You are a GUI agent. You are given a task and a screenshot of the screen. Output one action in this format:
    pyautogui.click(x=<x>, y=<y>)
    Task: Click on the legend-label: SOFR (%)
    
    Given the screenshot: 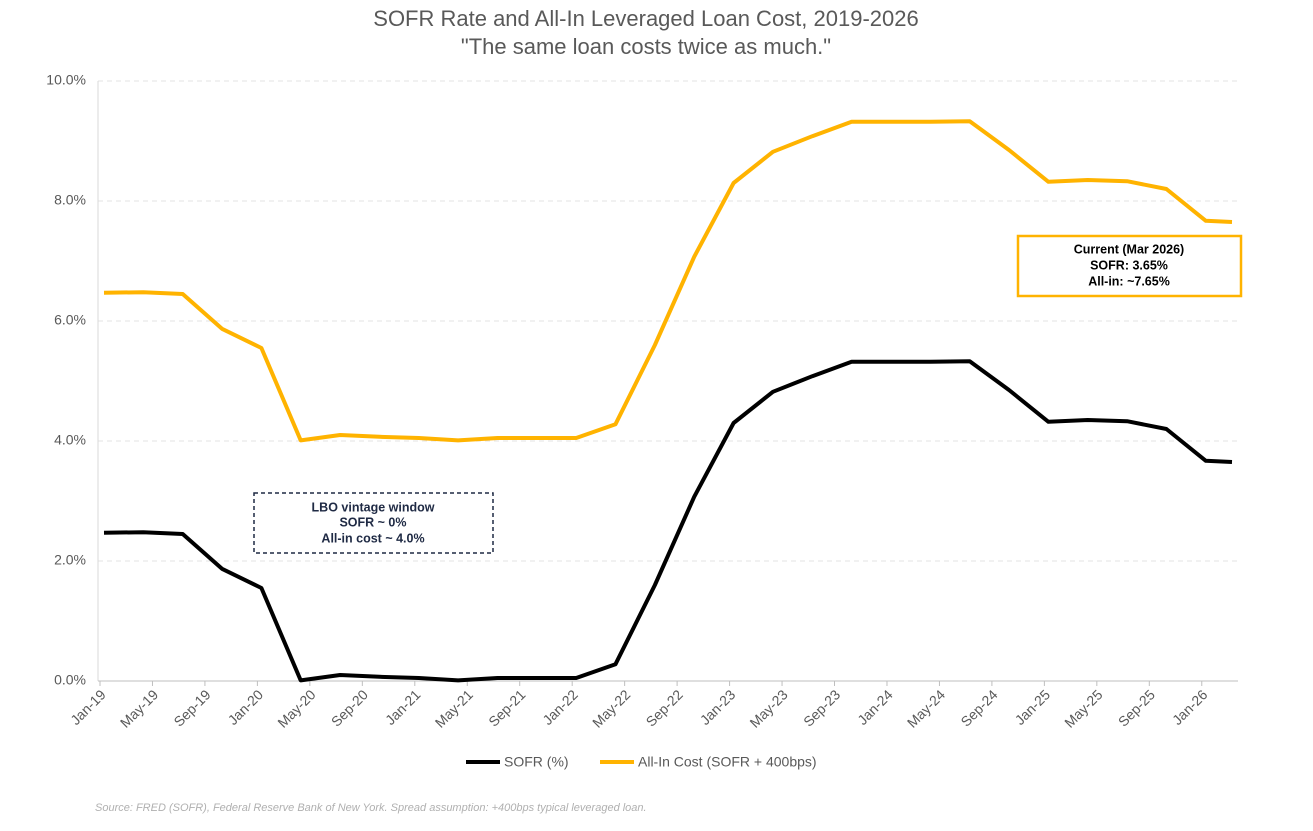 What is the action you would take?
    pyautogui.click(x=536, y=762)
    